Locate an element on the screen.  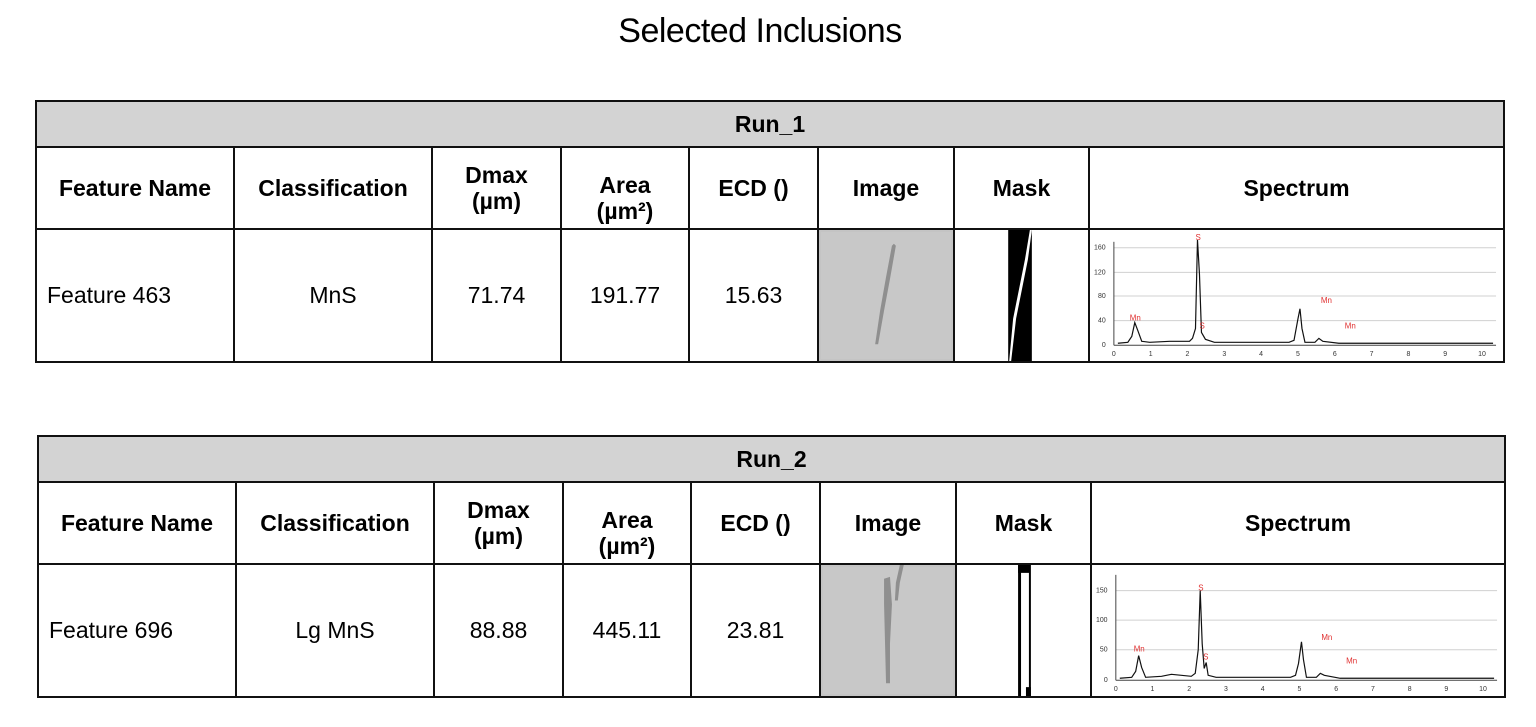
svg-text: 40 is located at coordinates (1102, 321).